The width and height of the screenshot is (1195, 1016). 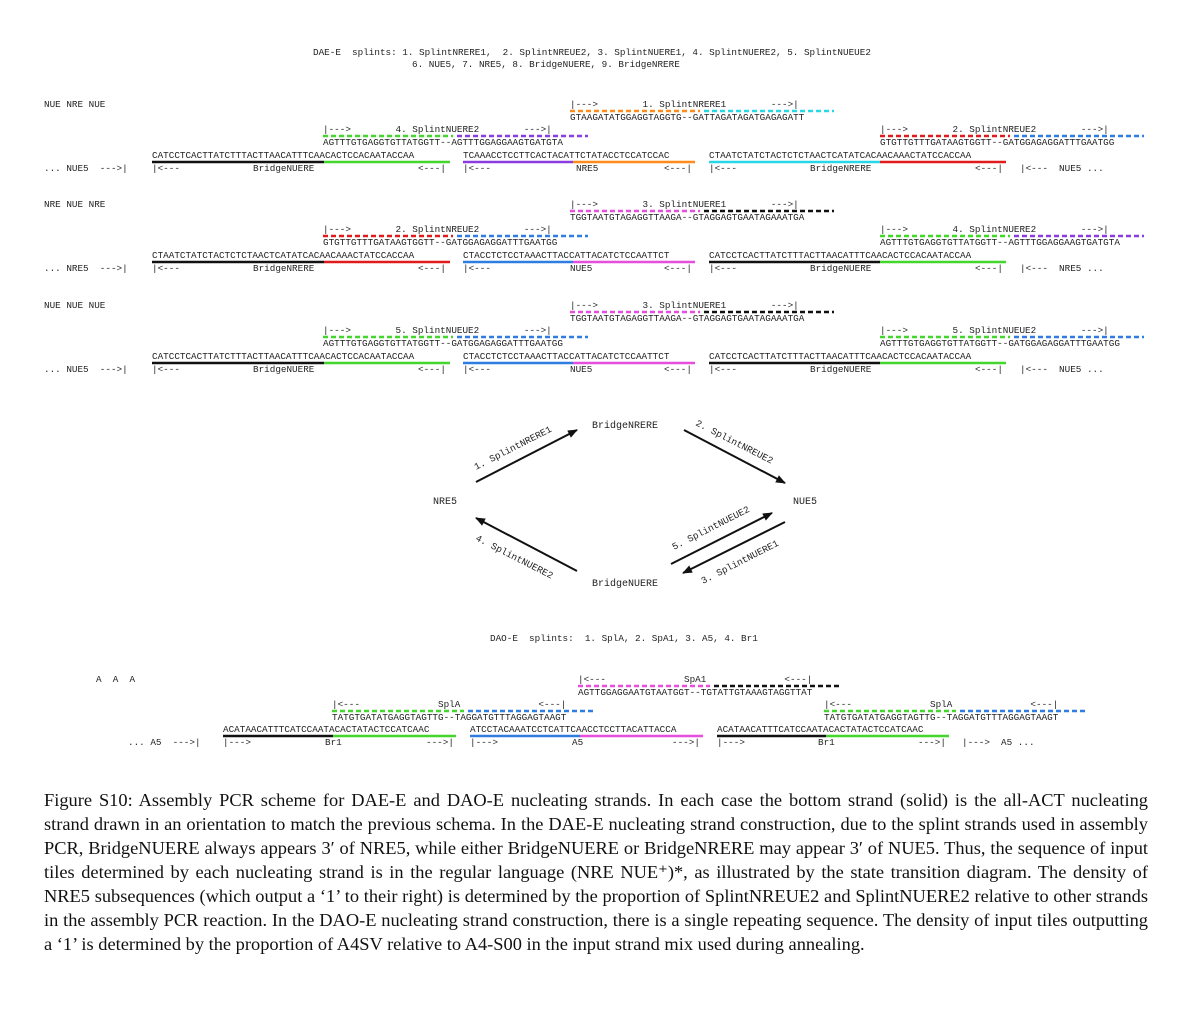 I want to click on mid-right-splint-label: |---> 5. SplintNUEUE2 --->|, so click(x=994, y=330).